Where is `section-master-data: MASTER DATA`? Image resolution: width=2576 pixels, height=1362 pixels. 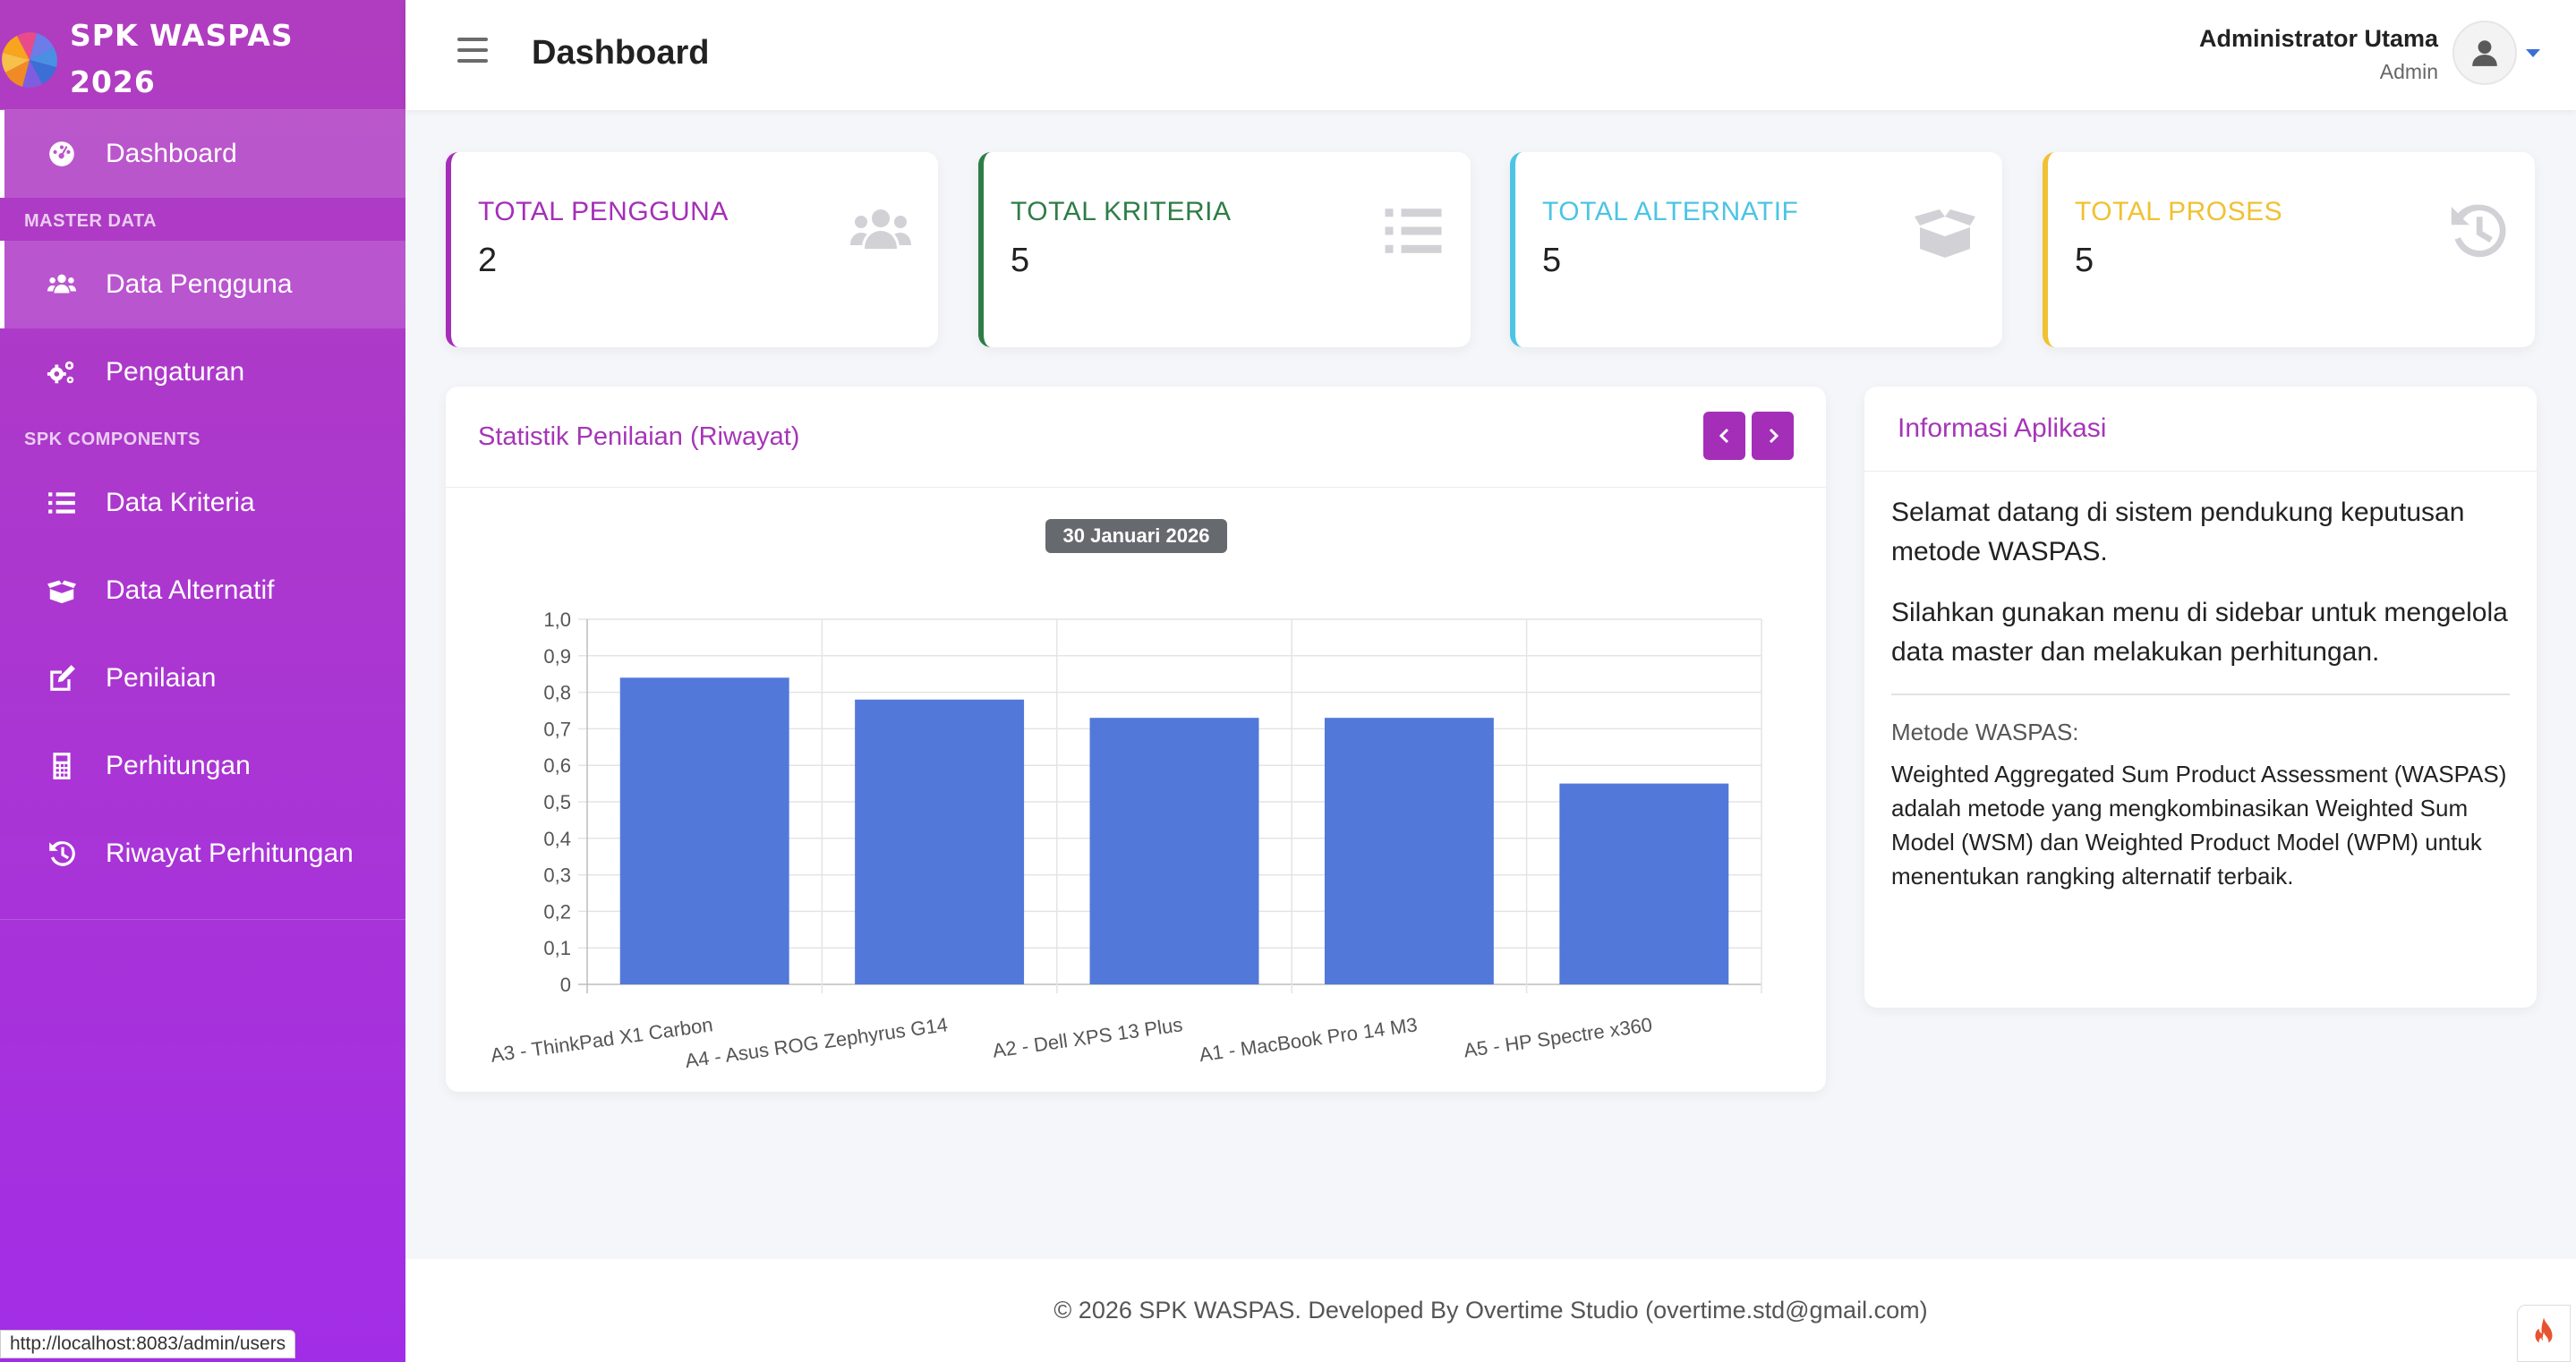 section-master-data: MASTER DATA is located at coordinates (91, 221).